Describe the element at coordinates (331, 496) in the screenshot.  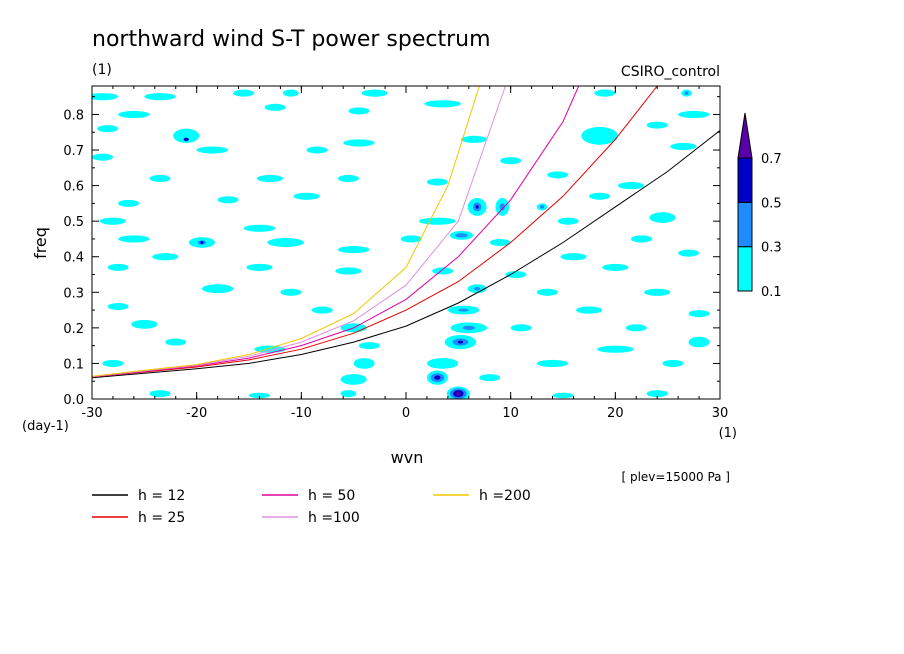
I see `legend-label: h = 50` at that location.